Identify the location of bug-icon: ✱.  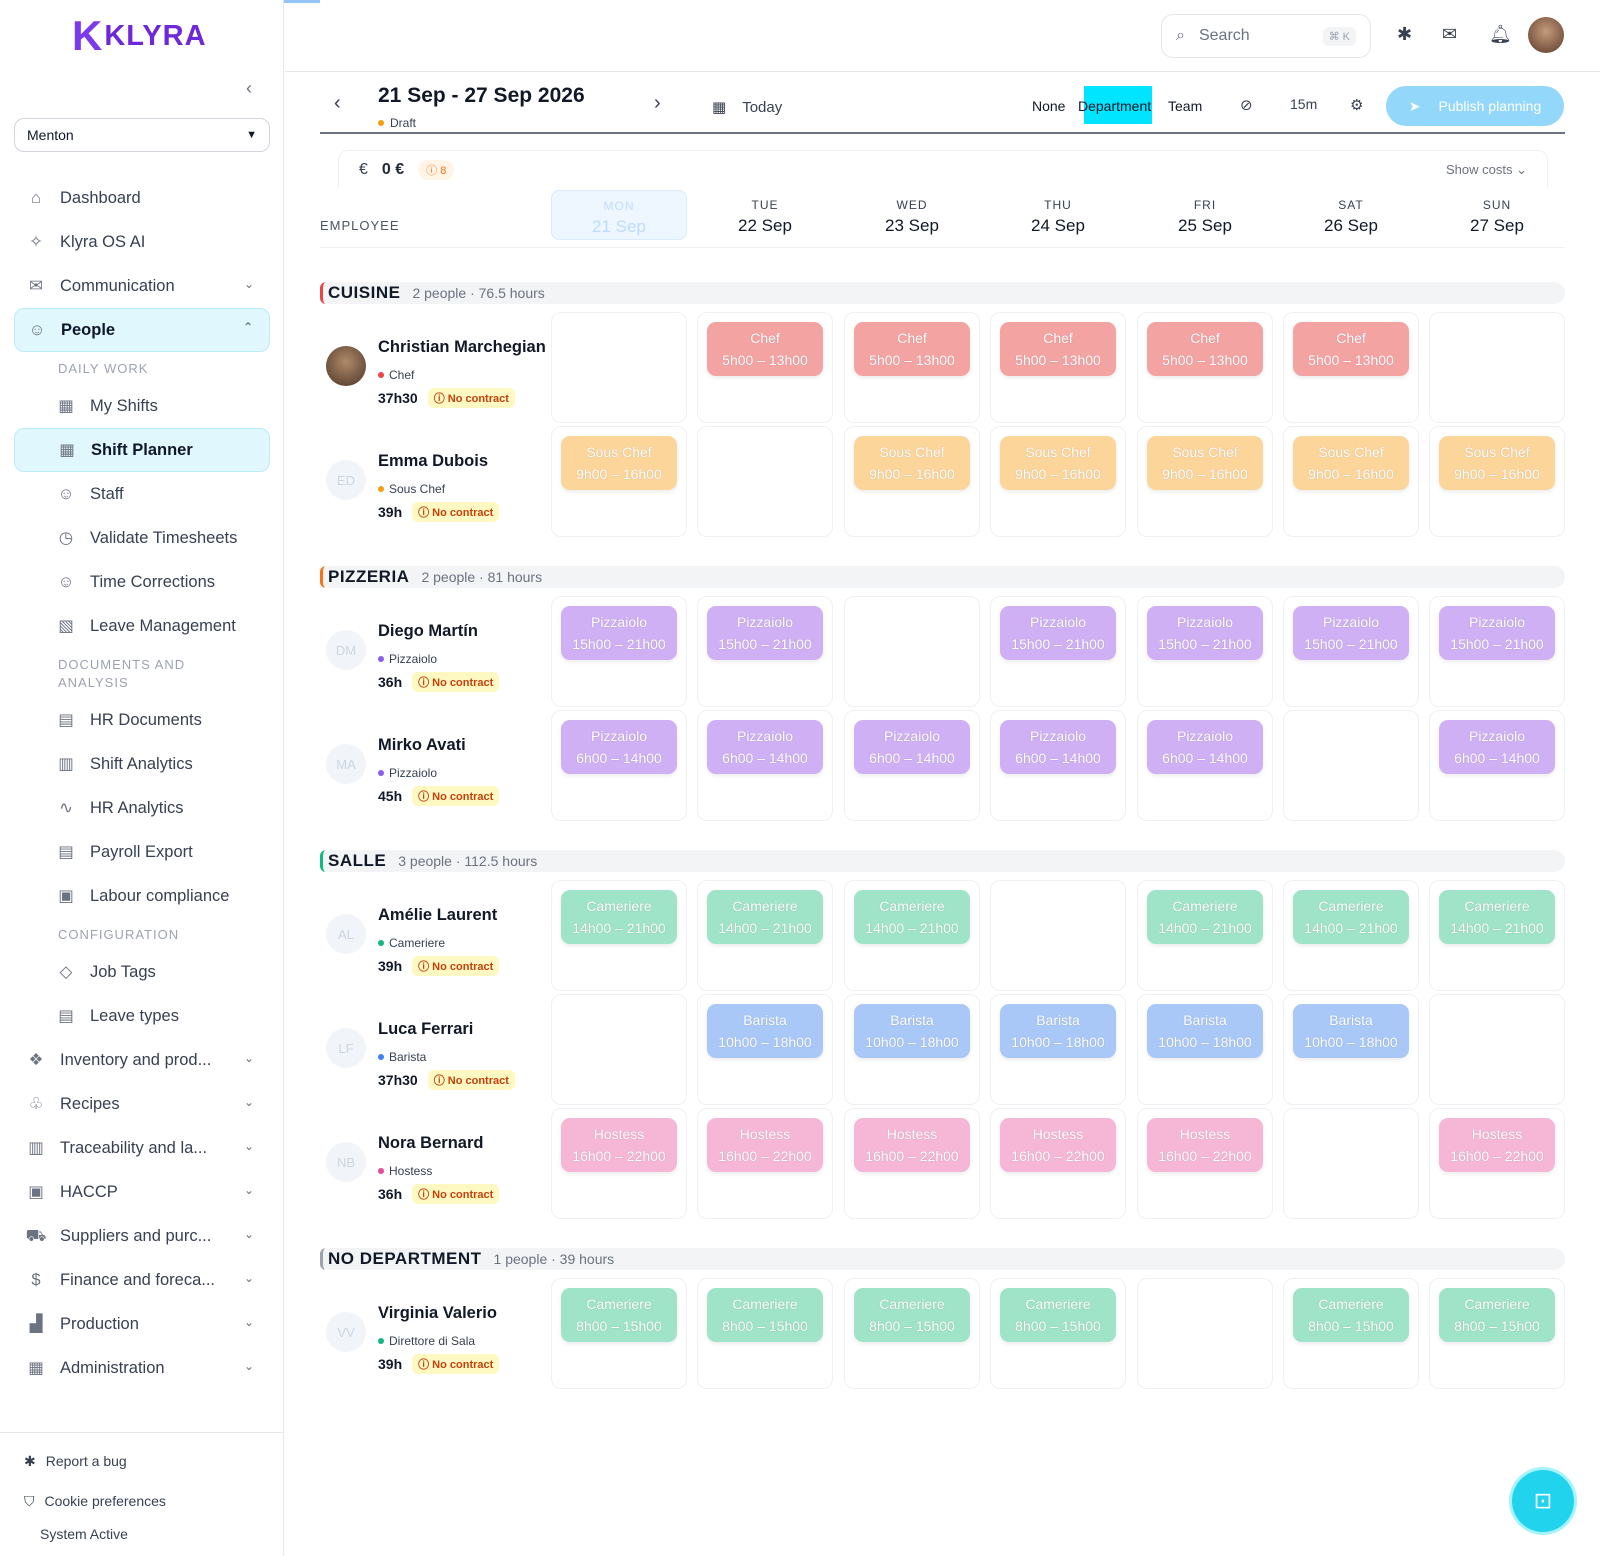
(1405, 34).